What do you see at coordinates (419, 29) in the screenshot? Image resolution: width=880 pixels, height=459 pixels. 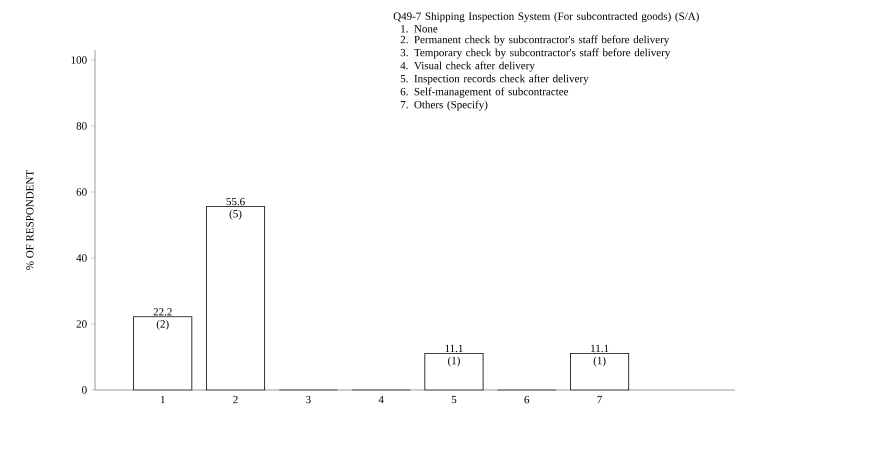 I see `text: 1. None` at bounding box center [419, 29].